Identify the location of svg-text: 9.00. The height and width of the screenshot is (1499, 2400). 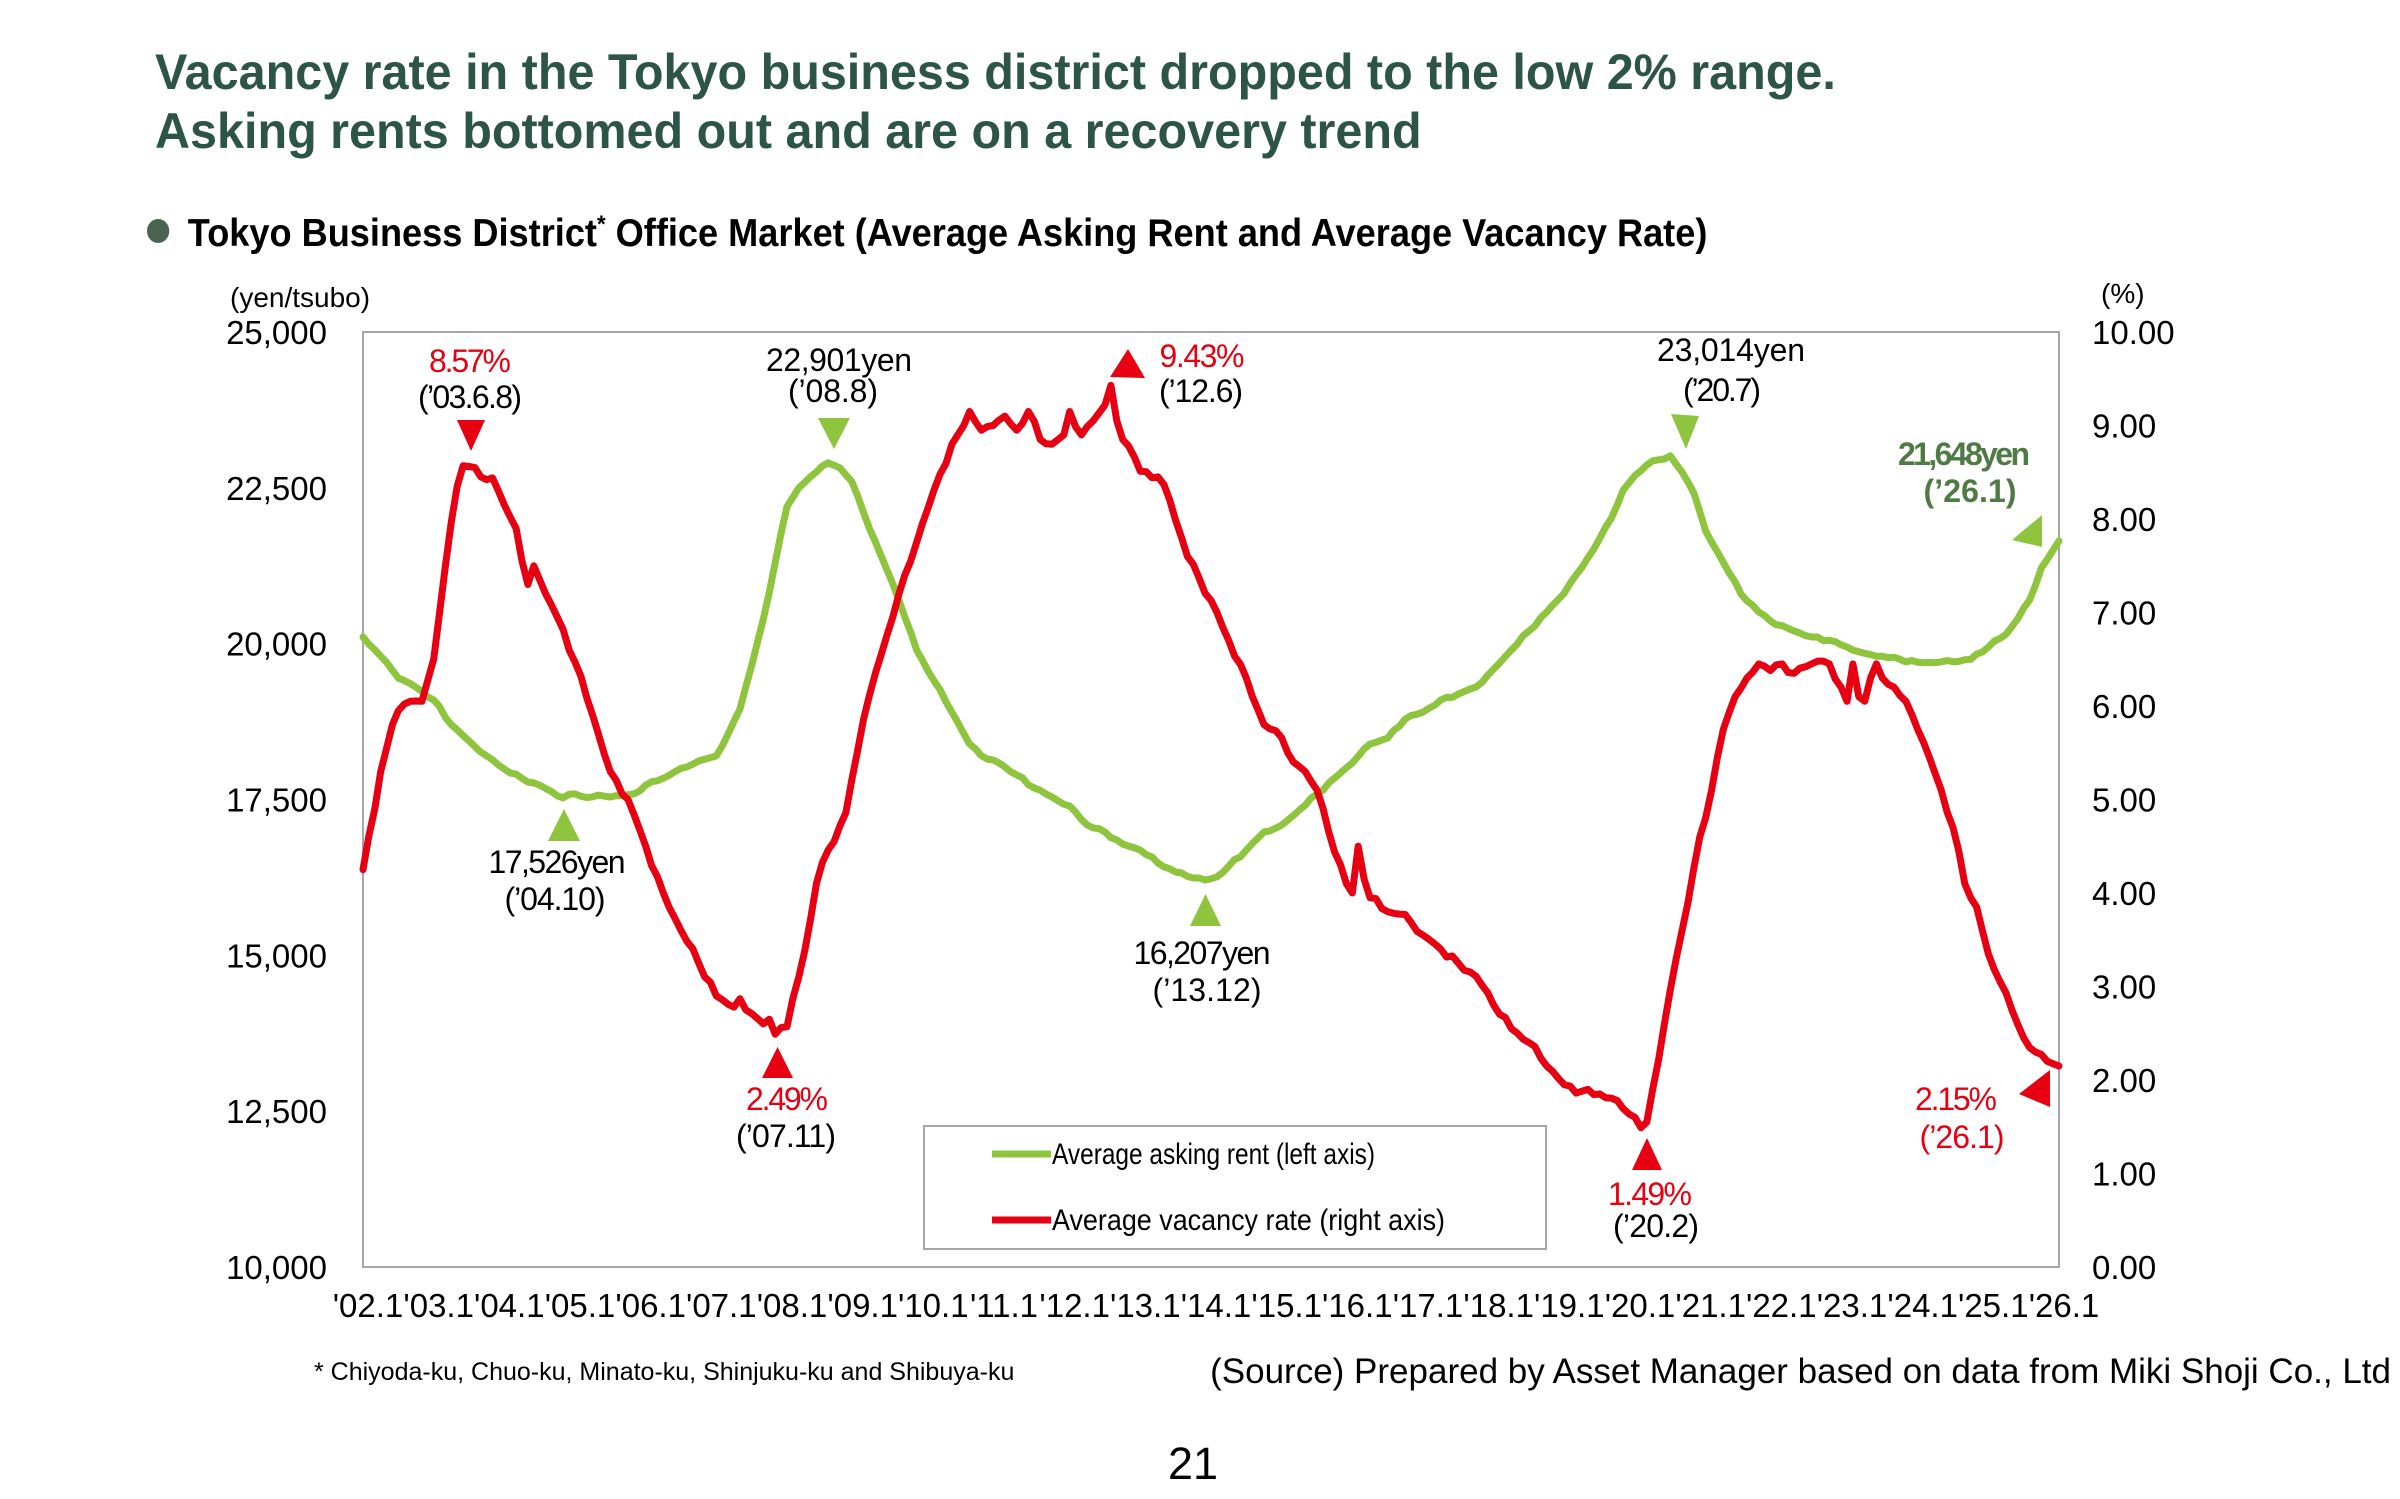
(2124, 426).